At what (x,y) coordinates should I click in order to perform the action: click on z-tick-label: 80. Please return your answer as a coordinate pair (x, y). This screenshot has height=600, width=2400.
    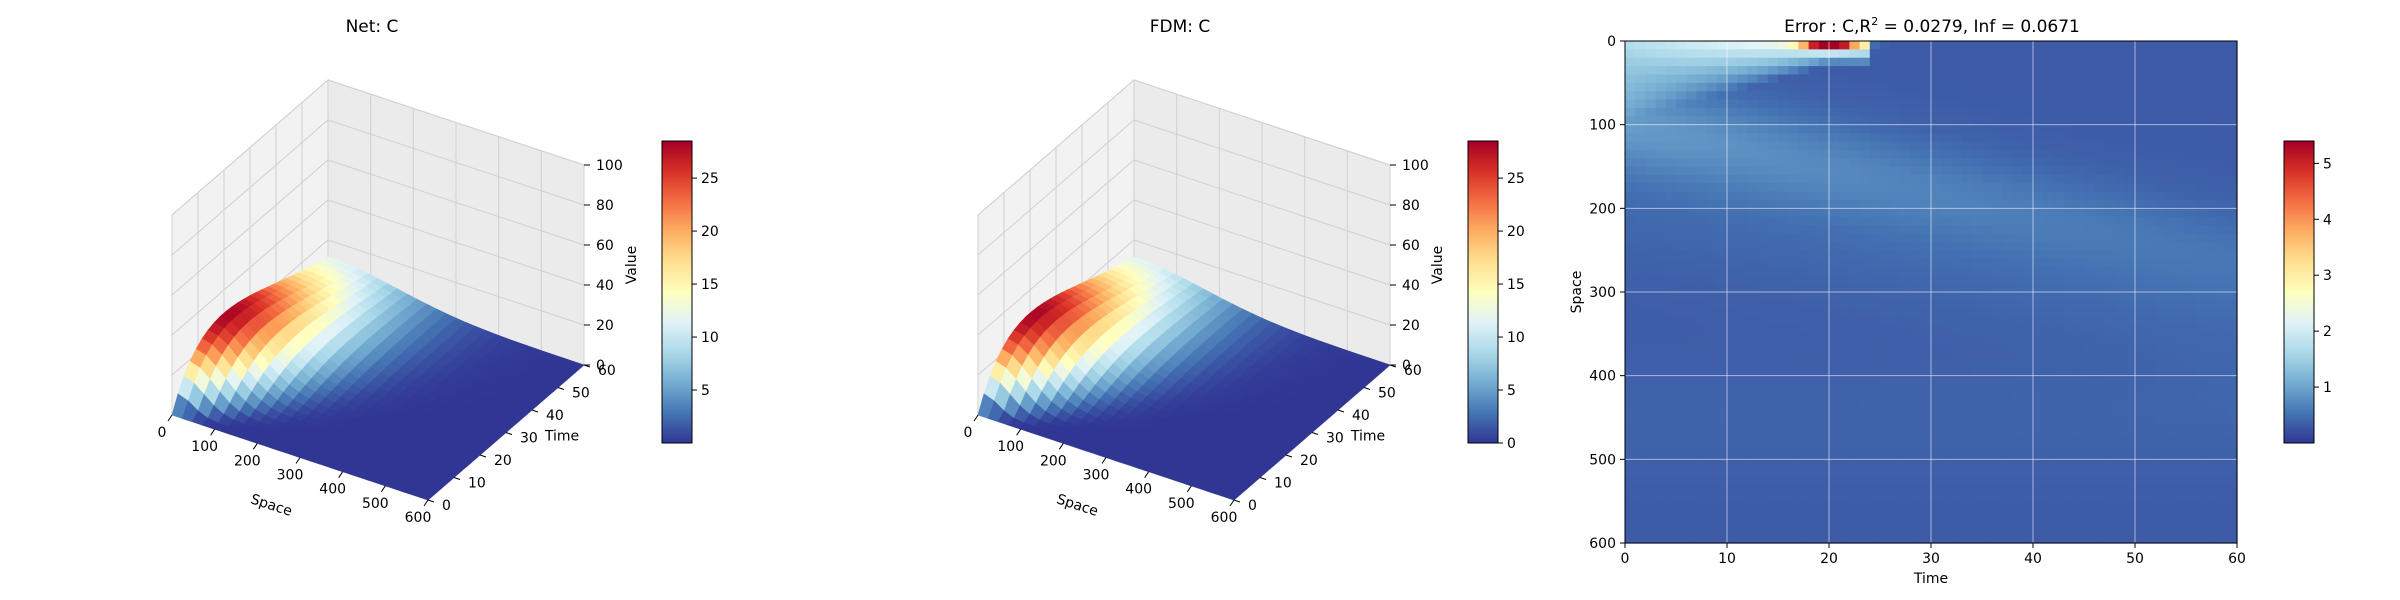
    Looking at the image, I should click on (605, 206).